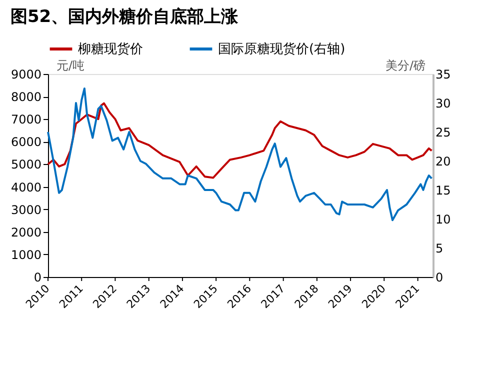  I want to click on y-tick-label: 6000, so click(26, 142).